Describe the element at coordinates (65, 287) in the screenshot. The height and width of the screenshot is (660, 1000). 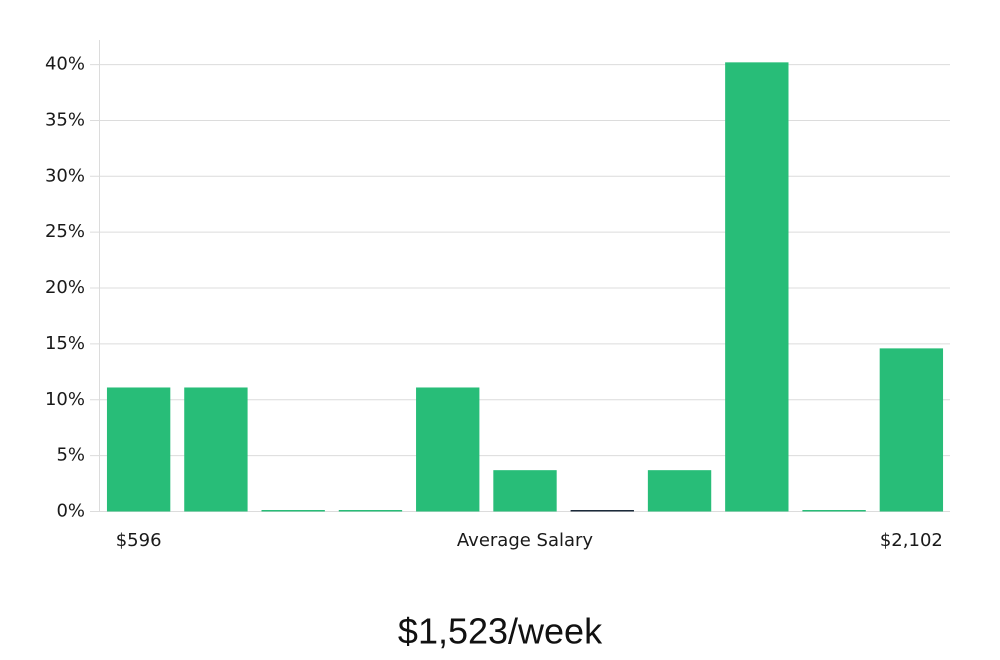
I see `y-tick-label: 20%` at that location.